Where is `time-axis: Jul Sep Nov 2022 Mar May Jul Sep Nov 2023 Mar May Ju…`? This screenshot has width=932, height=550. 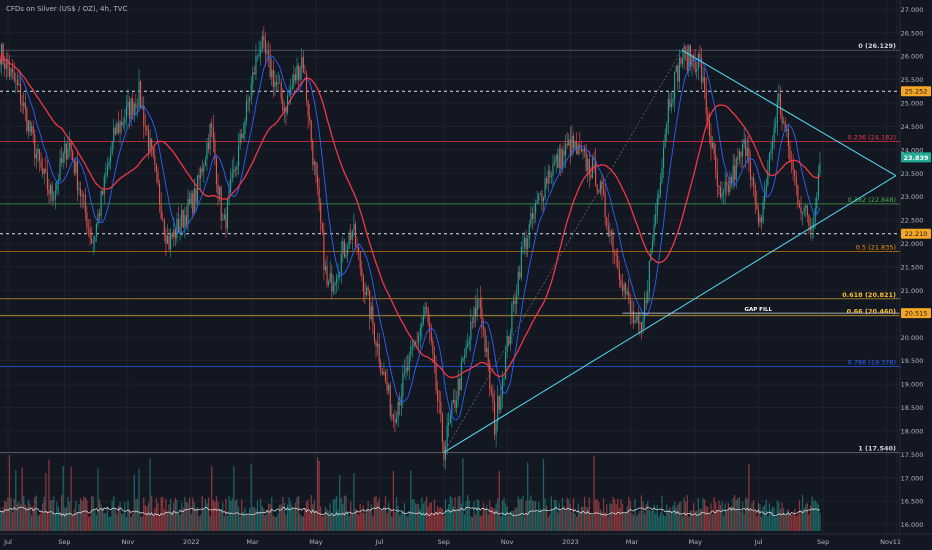 time-axis: Jul Sep Nov 2022 Mar May Jul Sep Nov 2023 Mar May Ju… is located at coordinates (452, 542).